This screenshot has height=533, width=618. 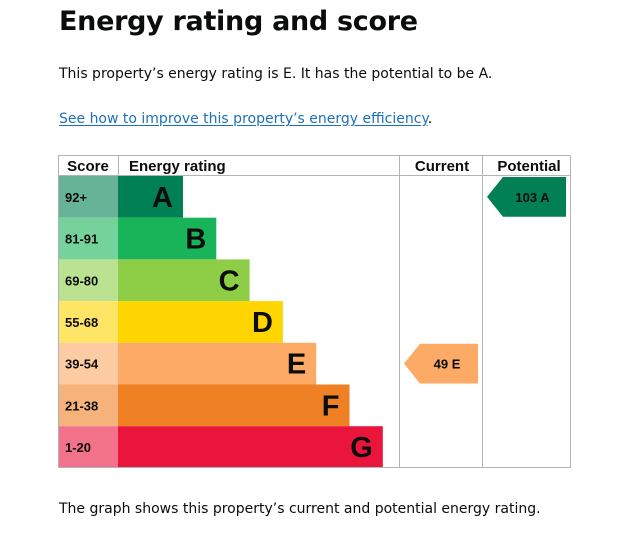 I want to click on score-label-a: 92+, so click(x=76, y=197).